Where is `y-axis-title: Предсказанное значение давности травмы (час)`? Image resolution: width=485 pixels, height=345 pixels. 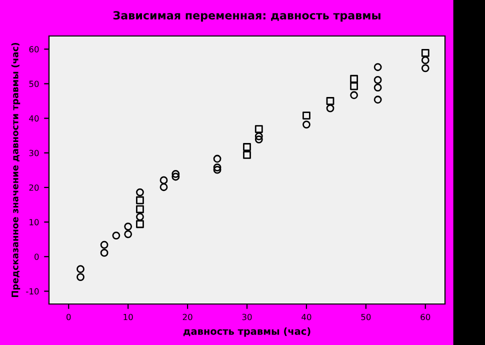
y-axis-title: Предсказанное значение давности травмы (час) is located at coordinates (15, 170).